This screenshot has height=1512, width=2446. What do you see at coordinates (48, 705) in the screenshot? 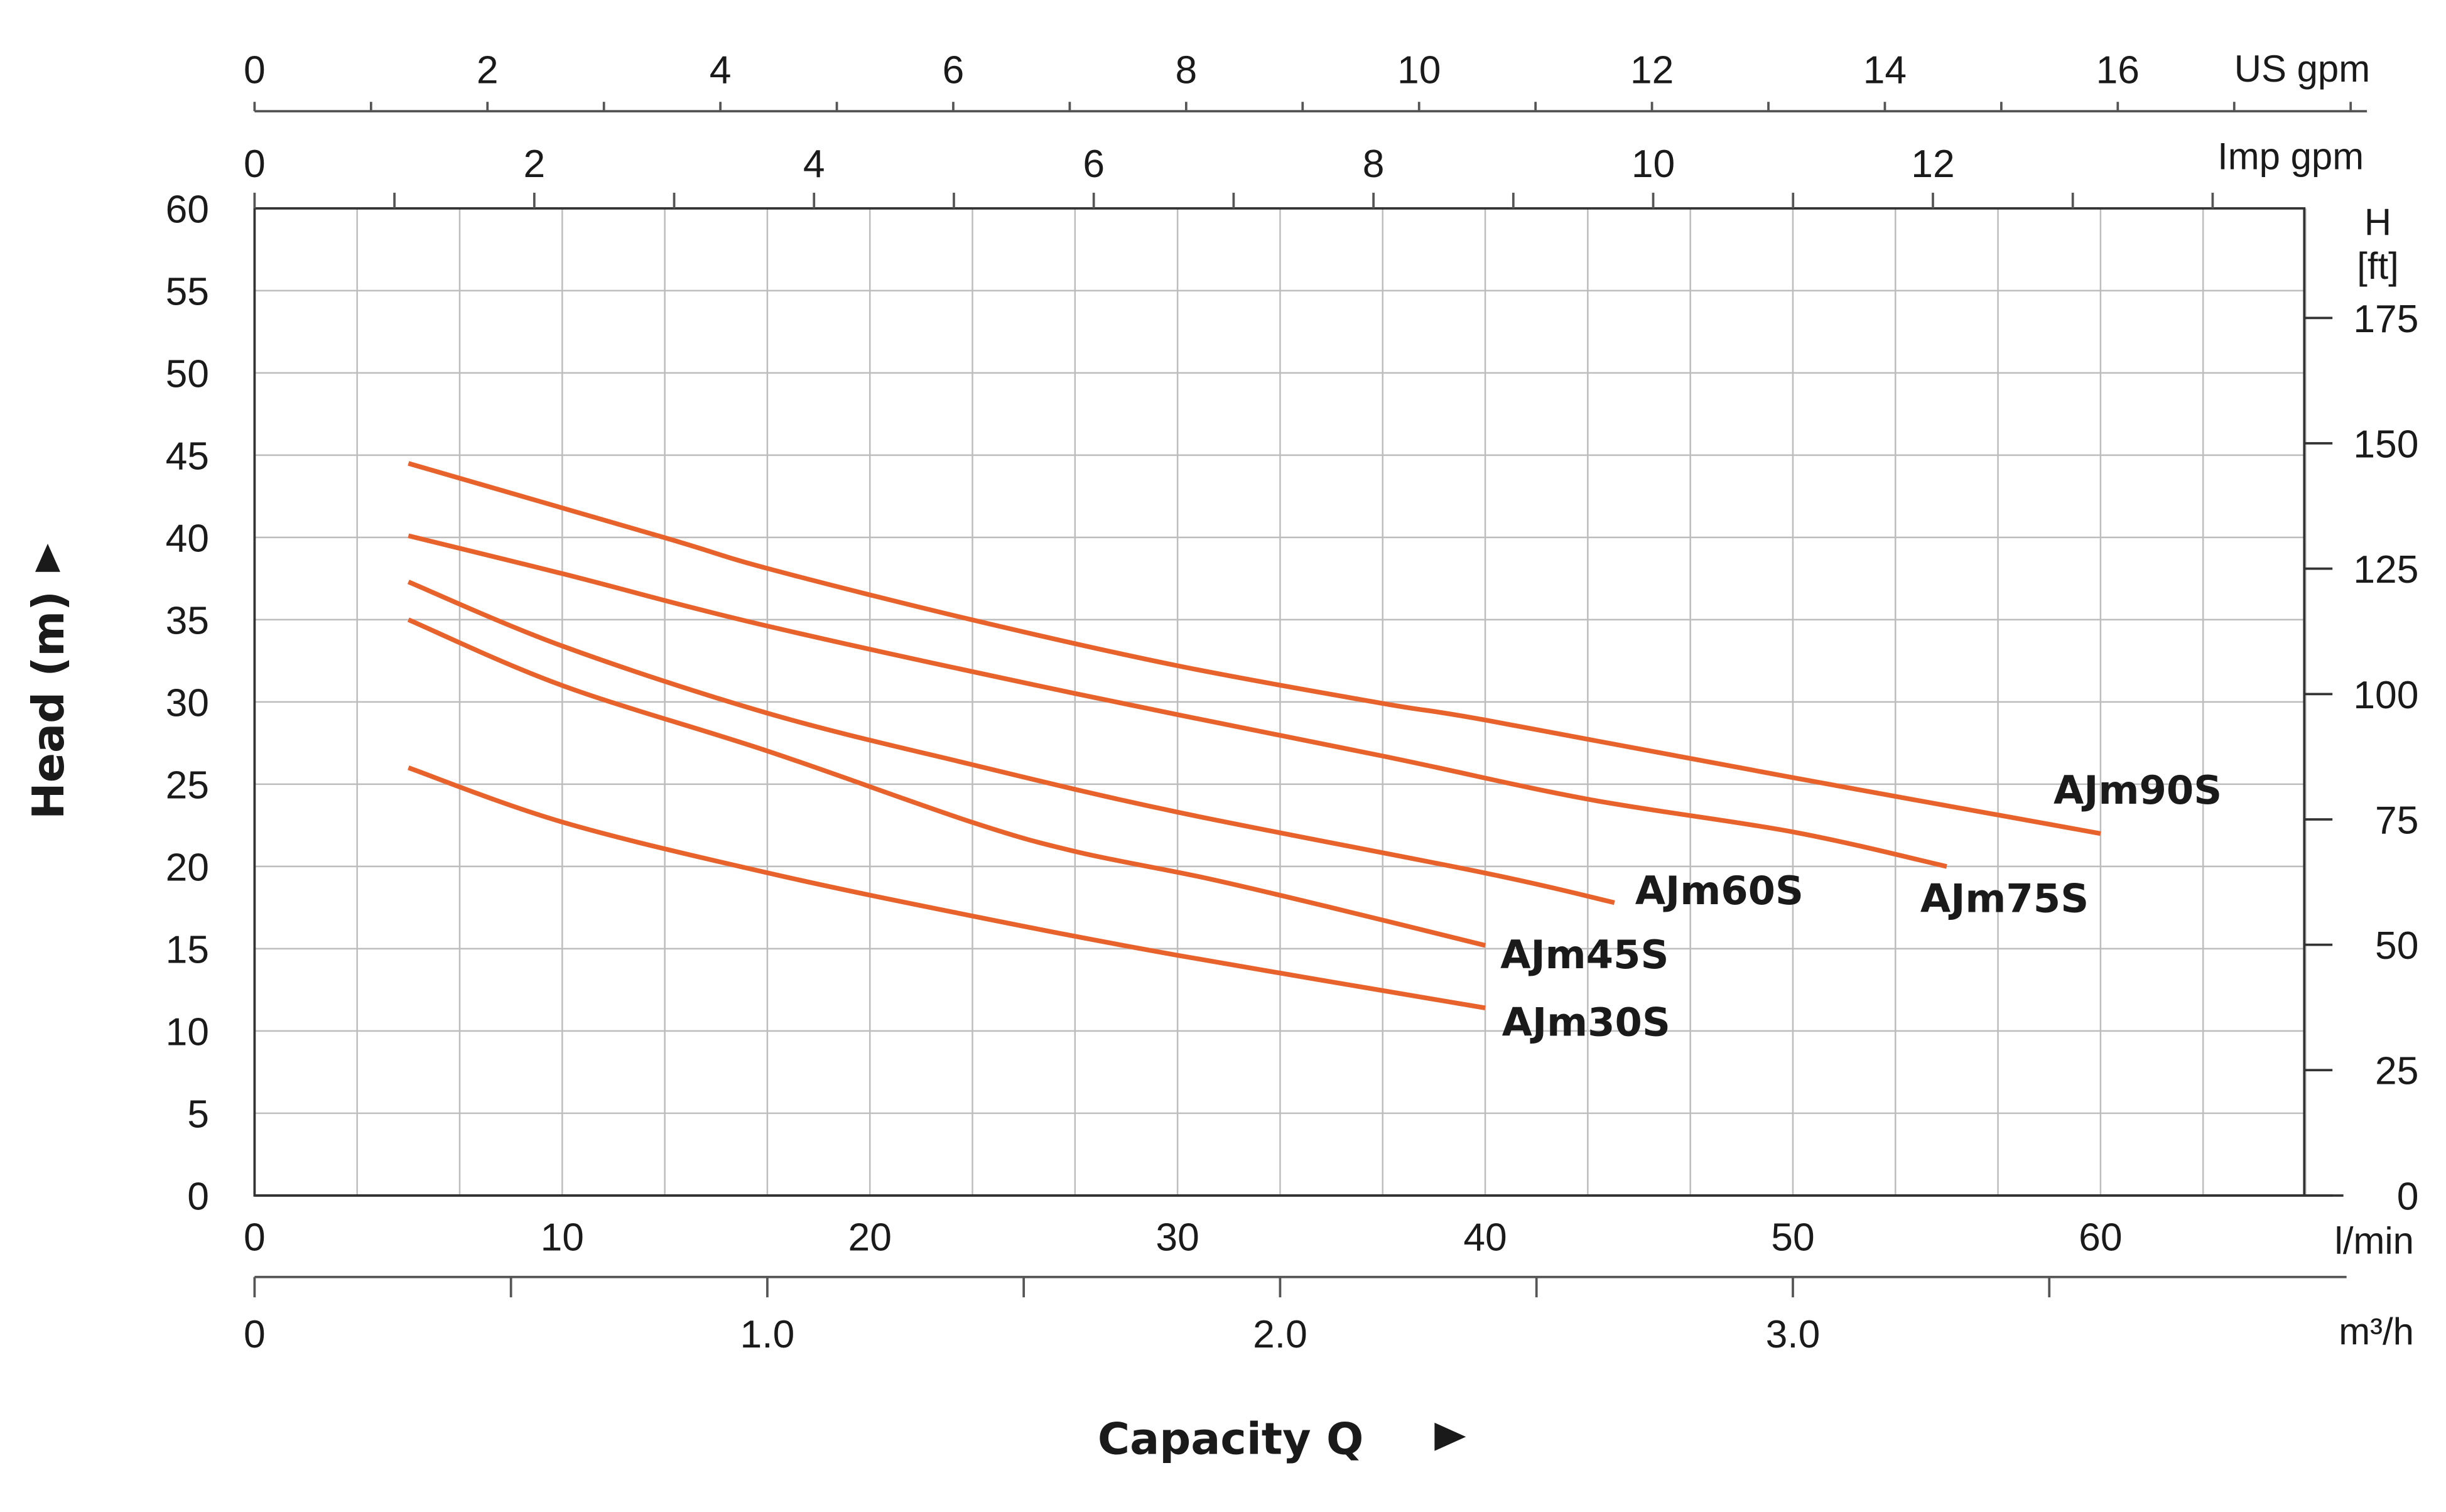
I see `y-axis-title: Head (m)` at bounding box center [48, 705].